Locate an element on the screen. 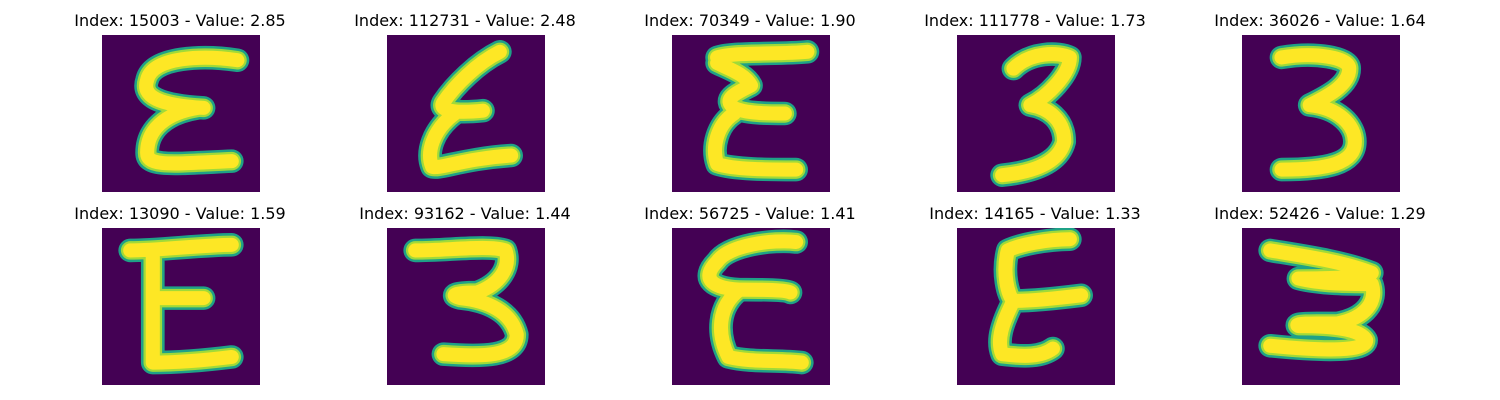 The width and height of the screenshot is (1500, 400). image-panel: Index: 111778 - Value: 1.73 is located at coordinates (1035, 102).